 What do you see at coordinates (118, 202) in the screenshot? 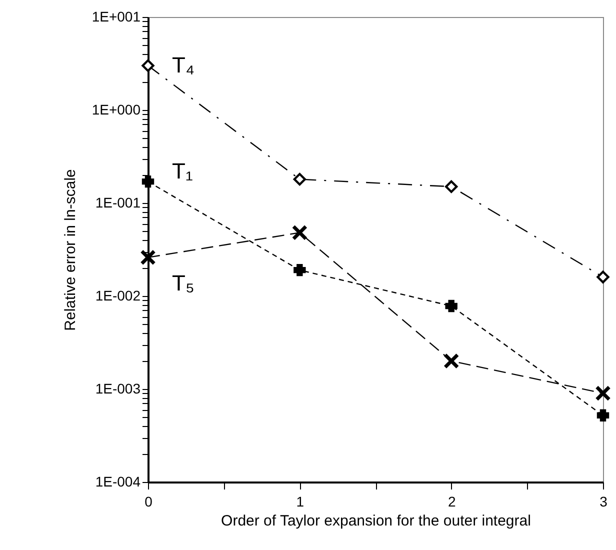
I see `y-tick-label: 1E-001` at bounding box center [118, 202].